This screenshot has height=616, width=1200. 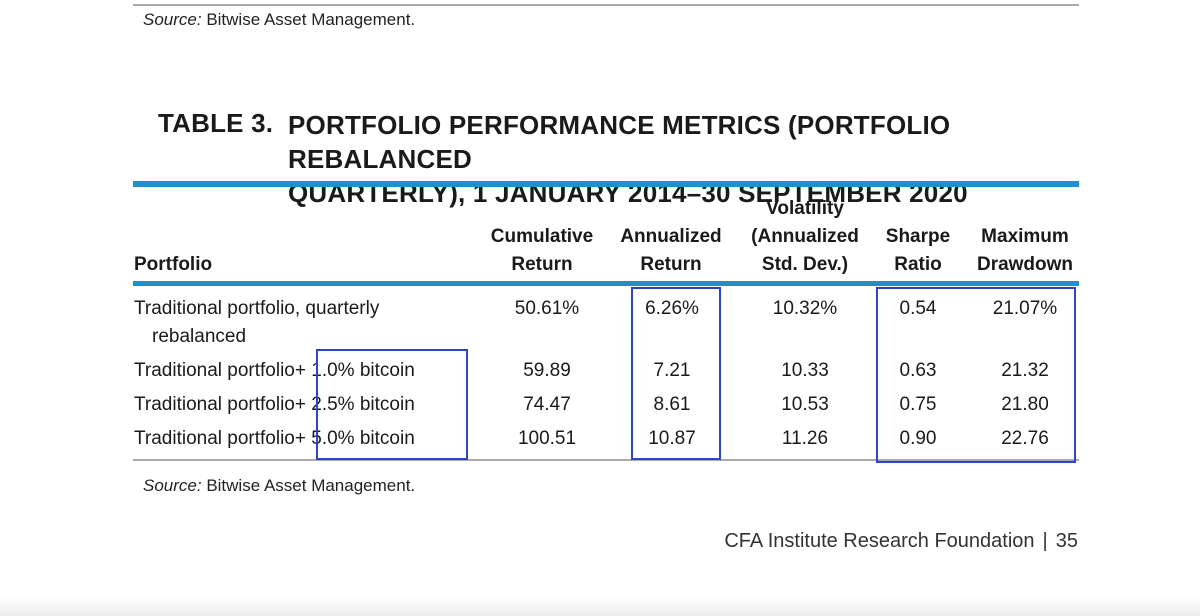 I want to click on table-row-3-volatility: 10.53, so click(x=805, y=404).